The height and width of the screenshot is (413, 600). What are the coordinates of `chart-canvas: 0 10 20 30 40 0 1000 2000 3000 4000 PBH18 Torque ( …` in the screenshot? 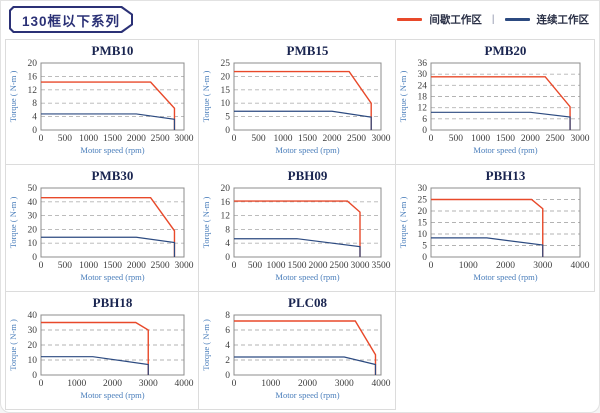 It's located at (101, 347).